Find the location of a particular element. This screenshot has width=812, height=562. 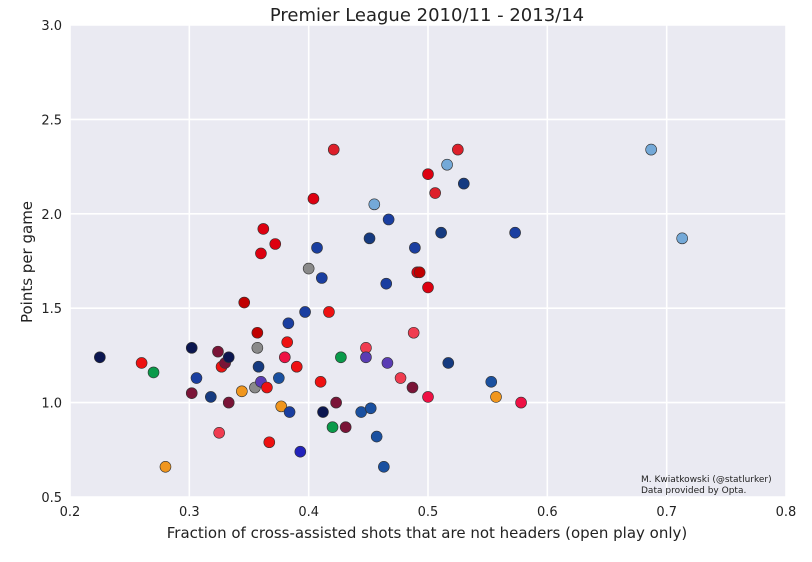

y-tick-label: 2.0 is located at coordinates (51, 215).